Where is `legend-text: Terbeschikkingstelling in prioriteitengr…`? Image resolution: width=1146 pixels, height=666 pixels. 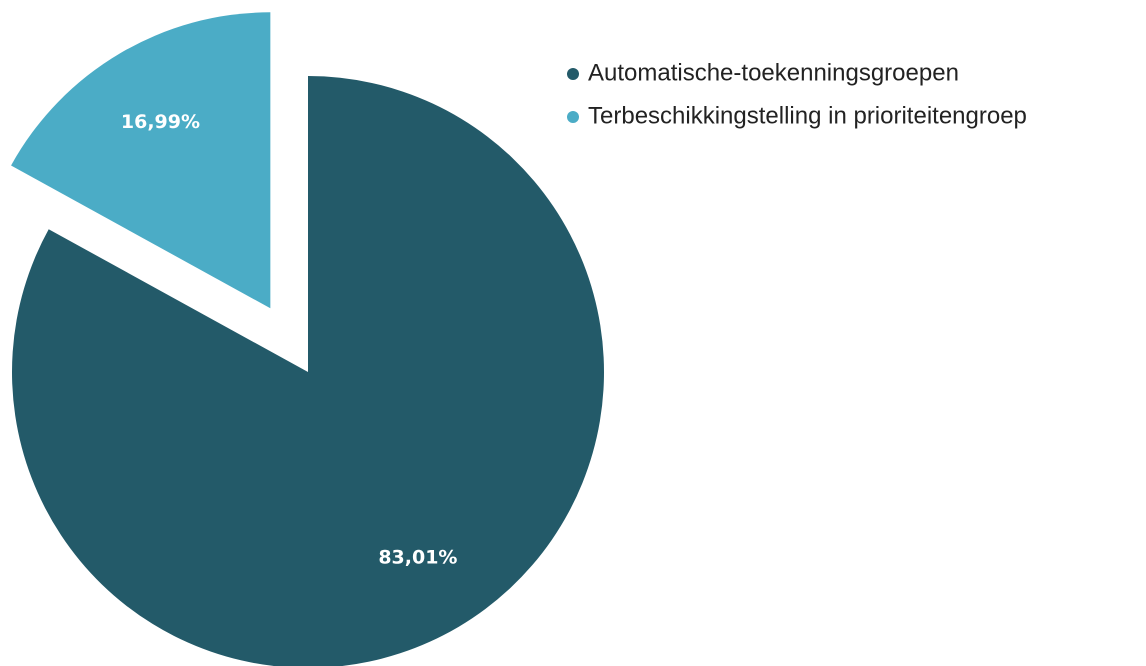
legend-text: Terbeschikkingstelling in prioriteitengr… is located at coordinates (807, 115).